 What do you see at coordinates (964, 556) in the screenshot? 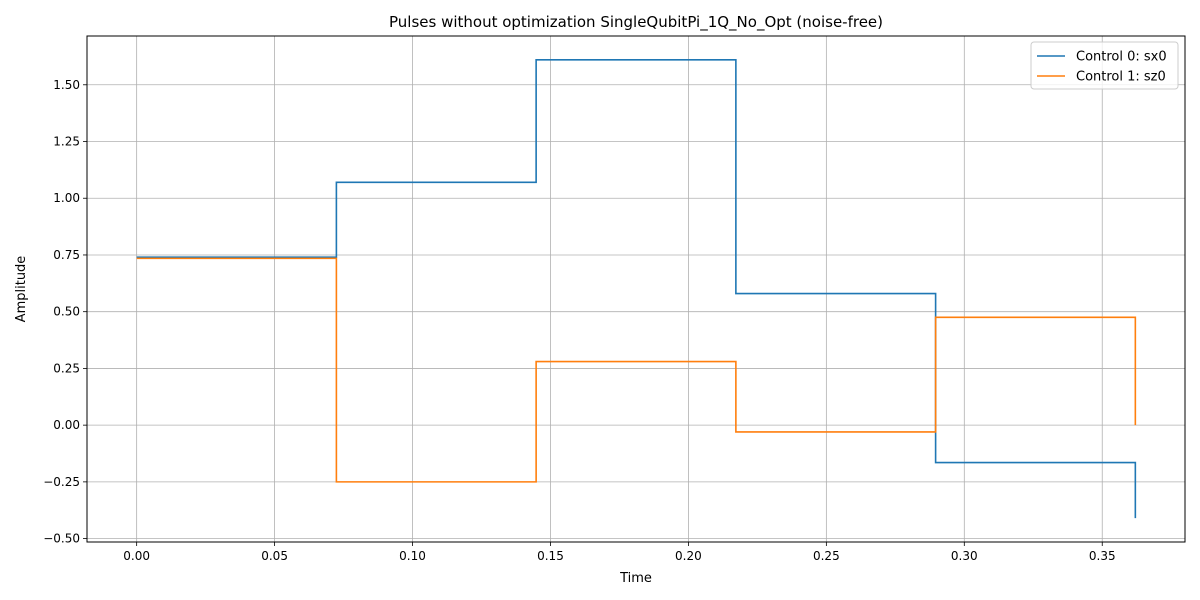
I see `x-tick-label: 0.30` at bounding box center [964, 556].